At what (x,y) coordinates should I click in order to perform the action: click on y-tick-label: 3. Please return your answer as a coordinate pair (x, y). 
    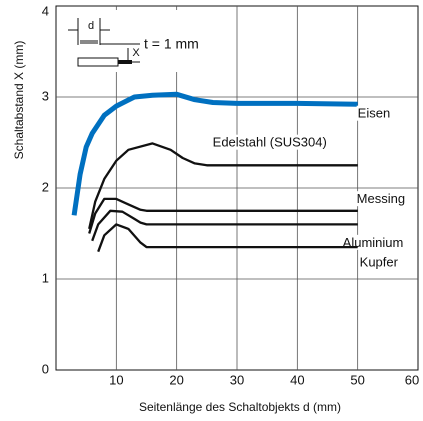
    Looking at the image, I should click on (45, 95).